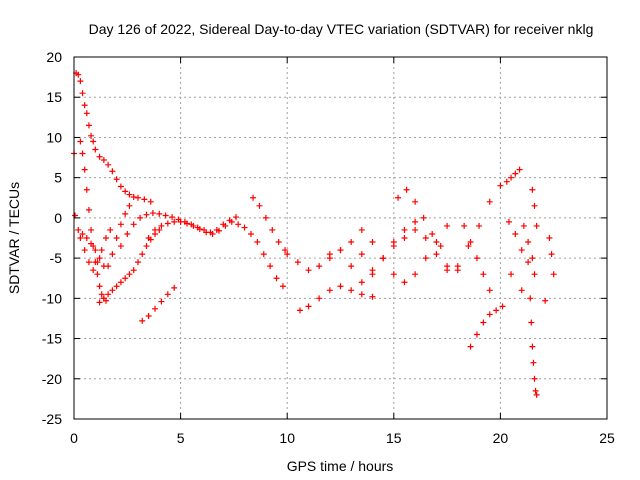 The width and height of the screenshot is (640, 480). Describe the element at coordinates (287, 438) in the screenshot. I see `x-tick-label: 10` at that location.